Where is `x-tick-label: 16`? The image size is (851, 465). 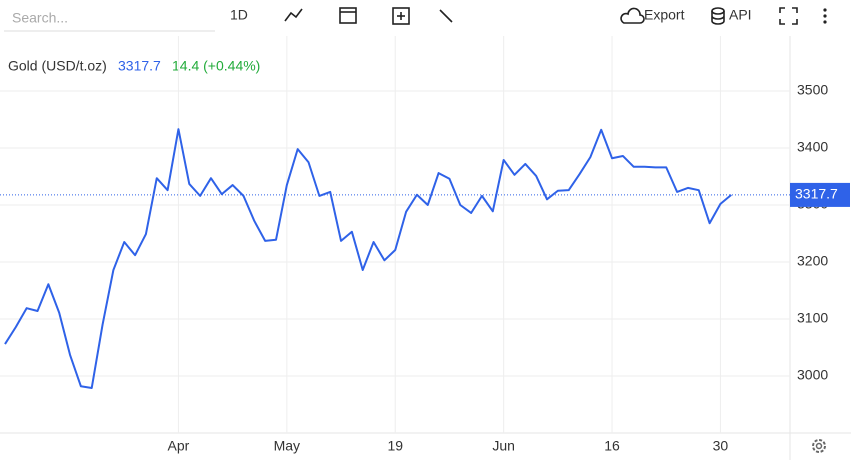
x-tick-label: 16 is located at coordinates (612, 446).